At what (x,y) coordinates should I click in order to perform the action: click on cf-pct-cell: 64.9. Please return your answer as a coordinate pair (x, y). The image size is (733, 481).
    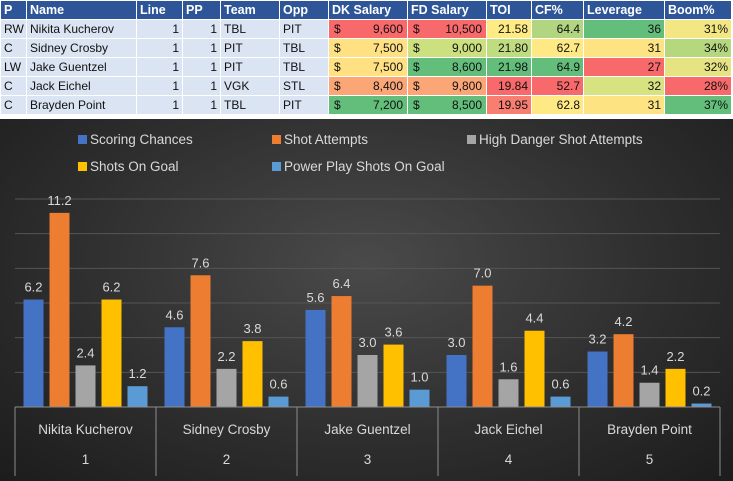
    Looking at the image, I should click on (557, 67).